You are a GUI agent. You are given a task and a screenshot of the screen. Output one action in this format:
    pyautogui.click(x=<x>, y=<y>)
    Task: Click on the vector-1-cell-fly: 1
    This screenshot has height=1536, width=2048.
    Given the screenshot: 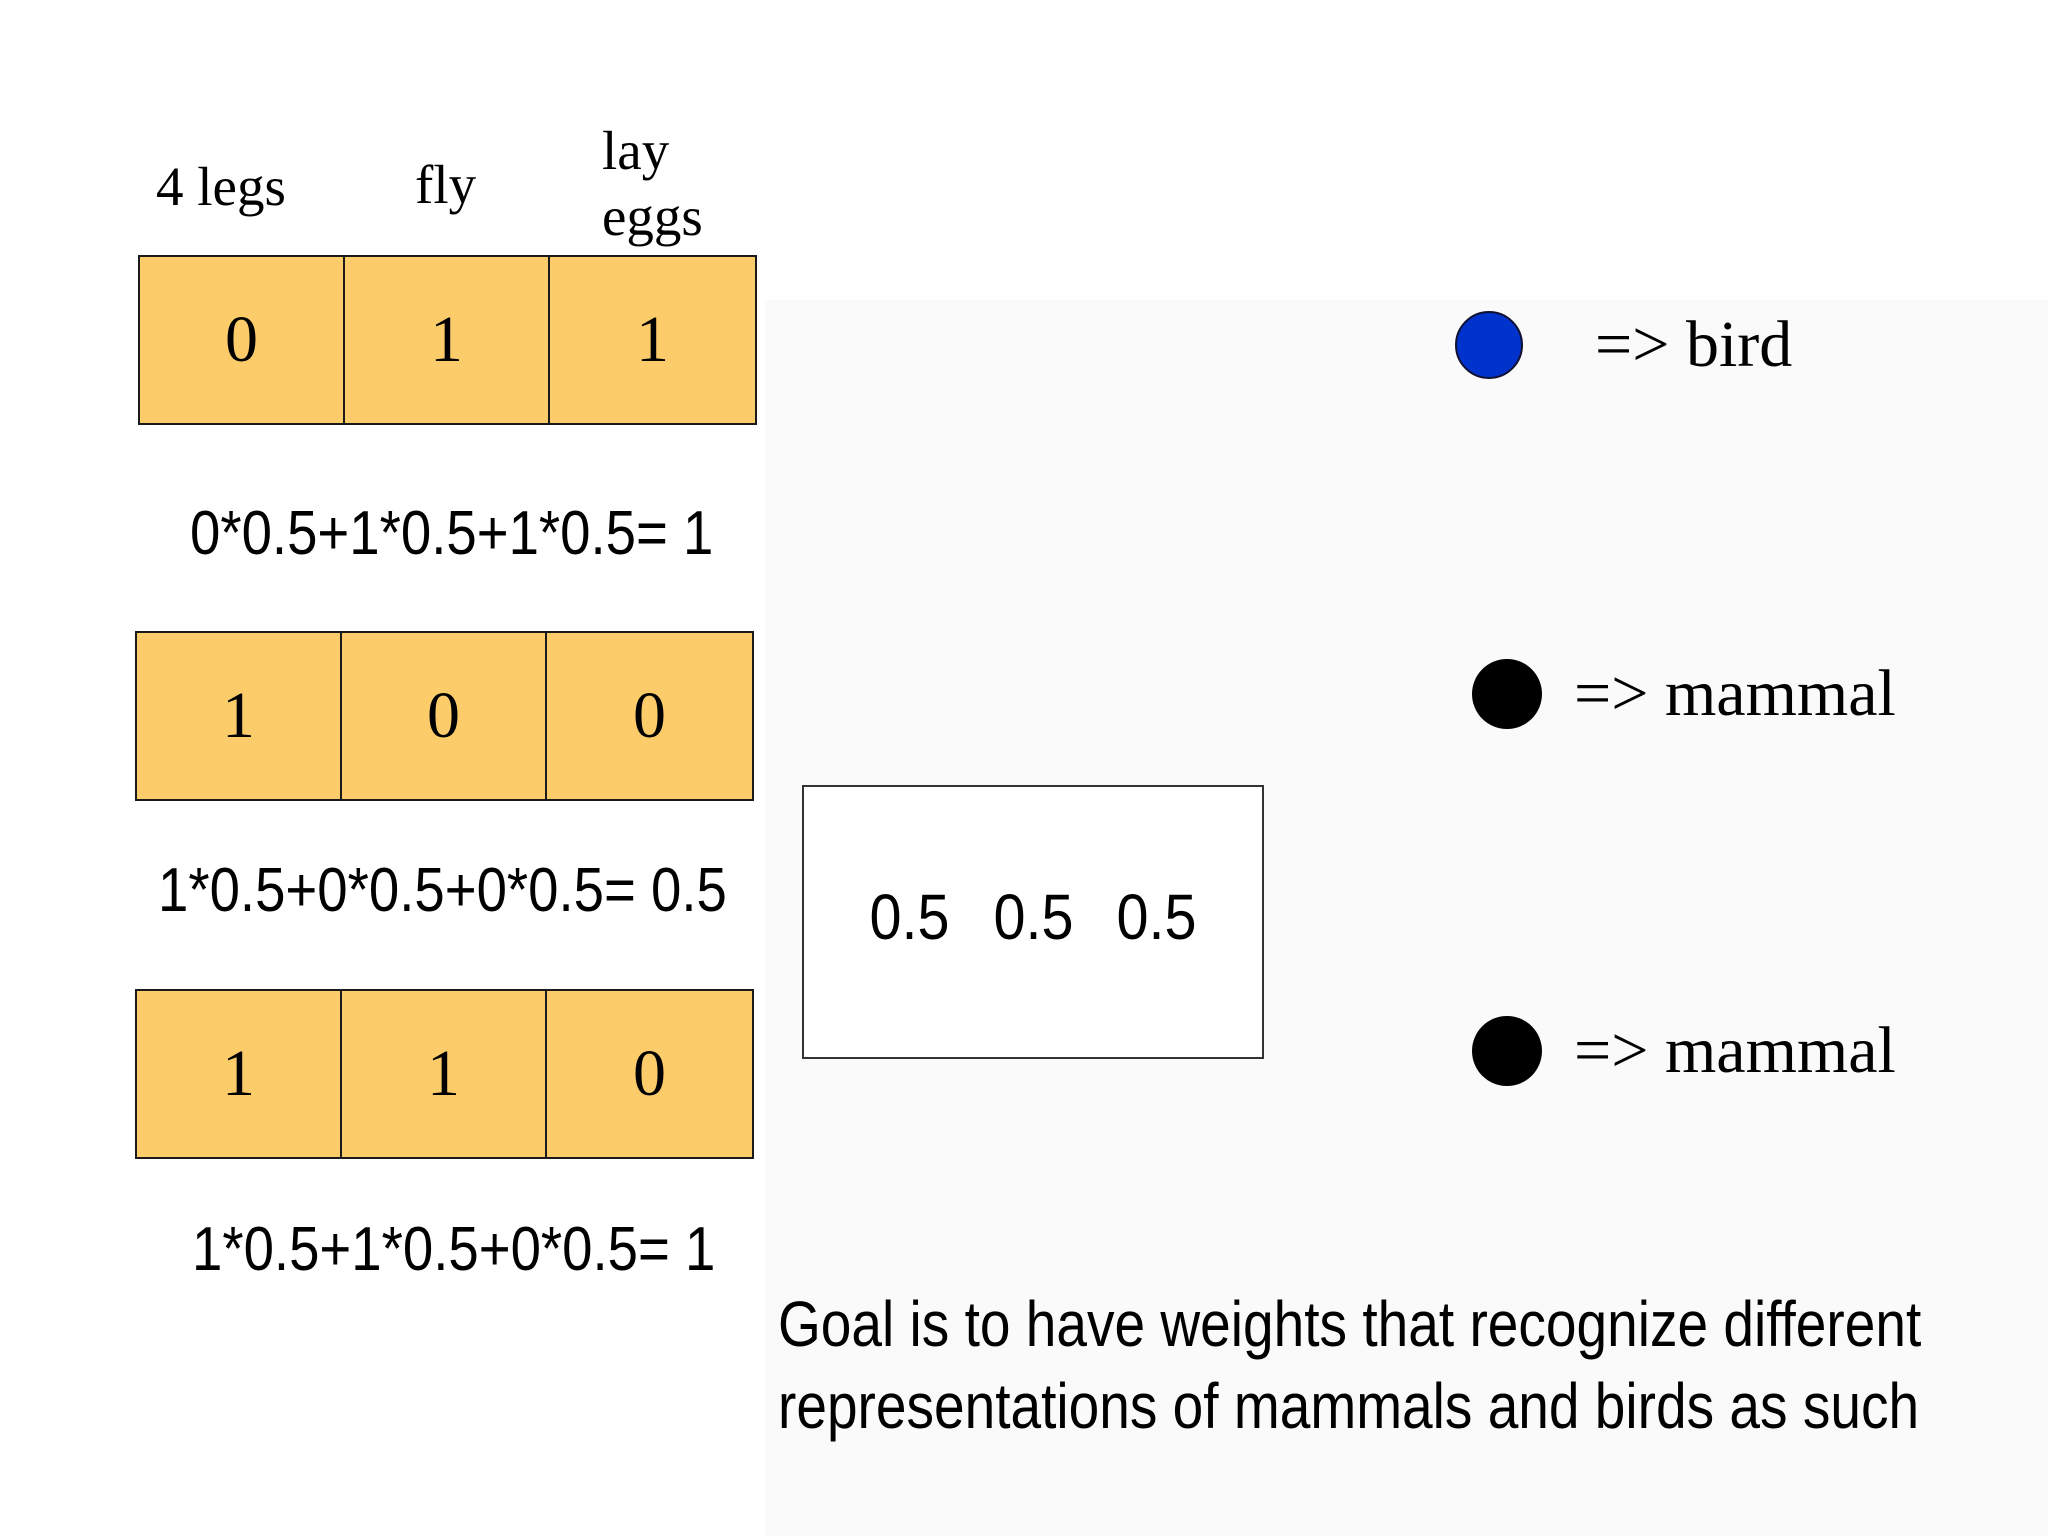 What is the action you would take?
    pyautogui.click(x=447, y=340)
    